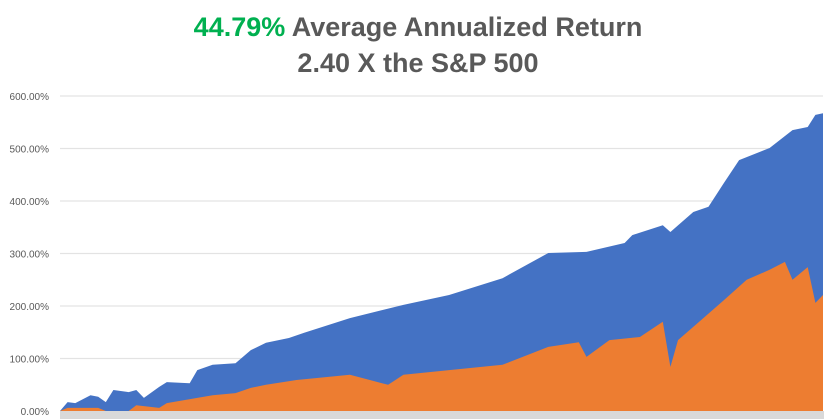 The image size is (832, 420). What do you see at coordinates (30, 202) in the screenshot?
I see `y-tick-label: 400.00%` at bounding box center [30, 202].